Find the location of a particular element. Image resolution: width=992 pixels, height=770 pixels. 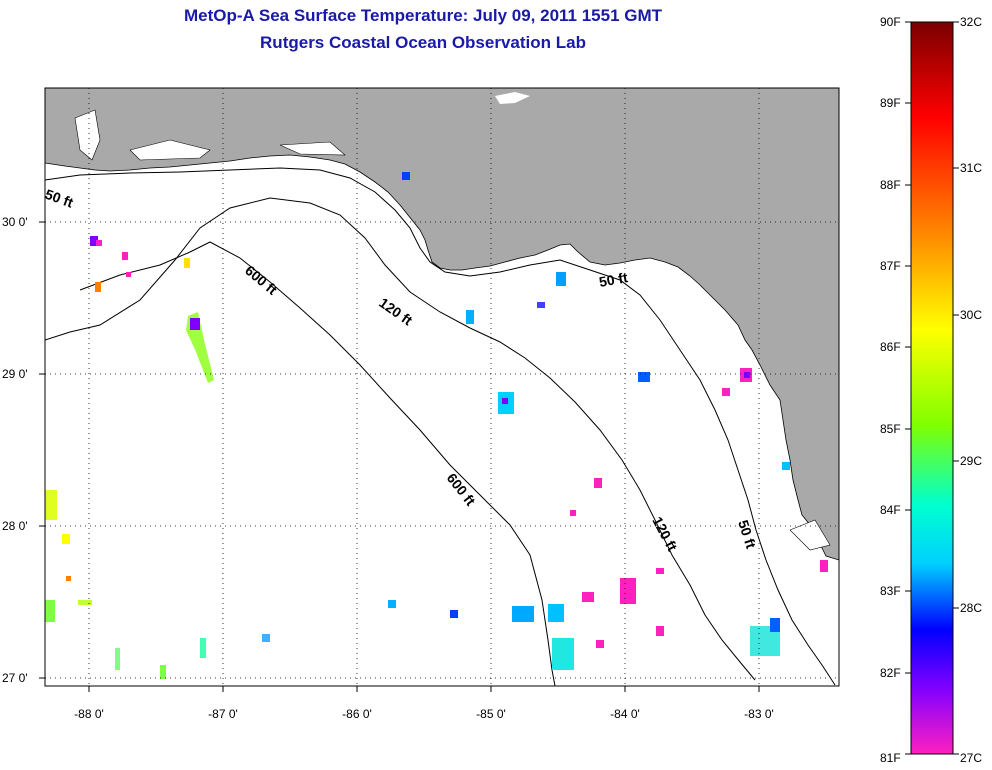

depth-label-50ft-upper: 50 ft is located at coordinates (613, 279).